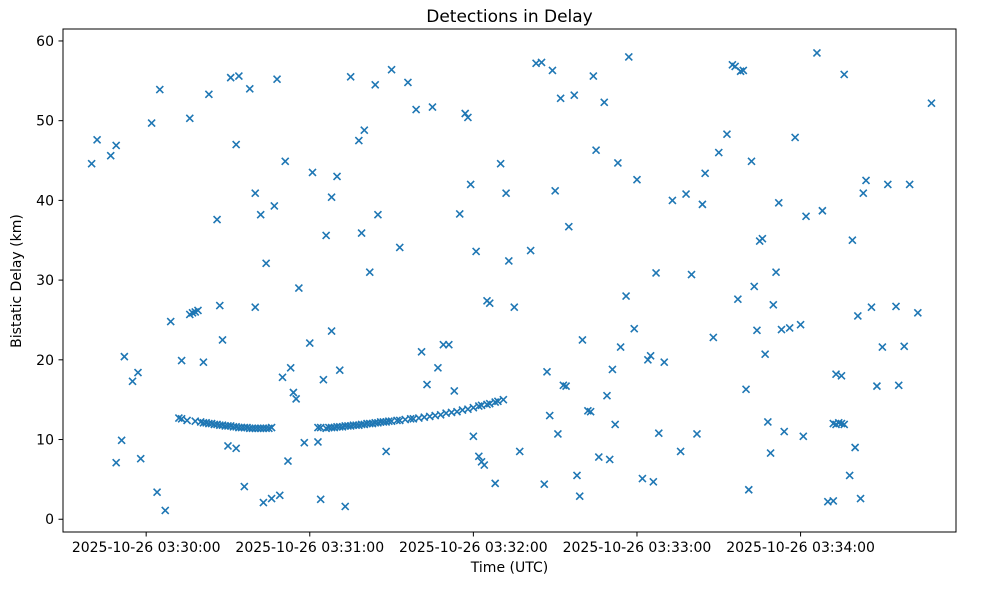 This screenshot has width=989, height=590. Describe the element at coordinates (45, 201) in the screenshot. I see `y-tick-label: 40` at that location.